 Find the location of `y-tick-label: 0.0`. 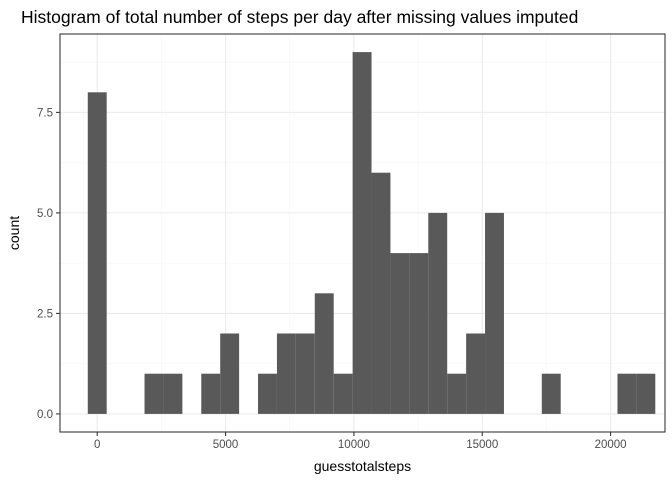

y-tick-label: 0.0 is located at coordinates (45, 415).